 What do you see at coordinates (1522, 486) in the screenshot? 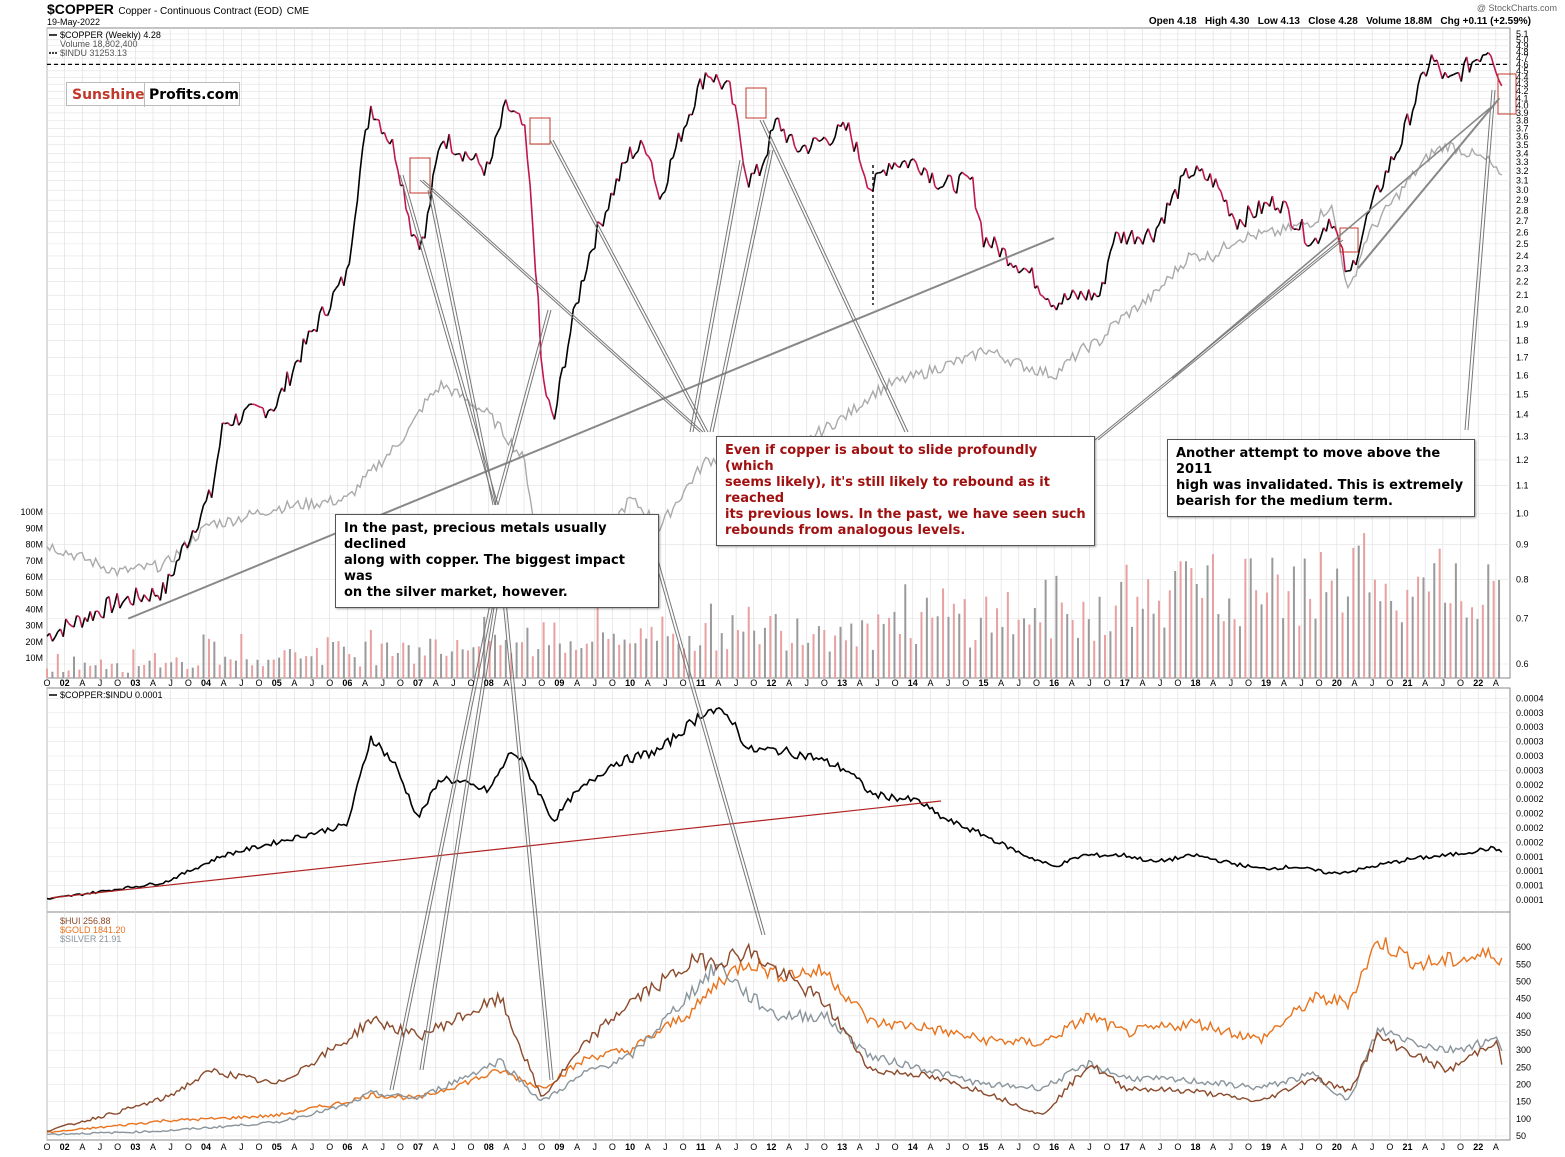
I see `y-tick-label: 1.1` at bounding box center [1522, 486].